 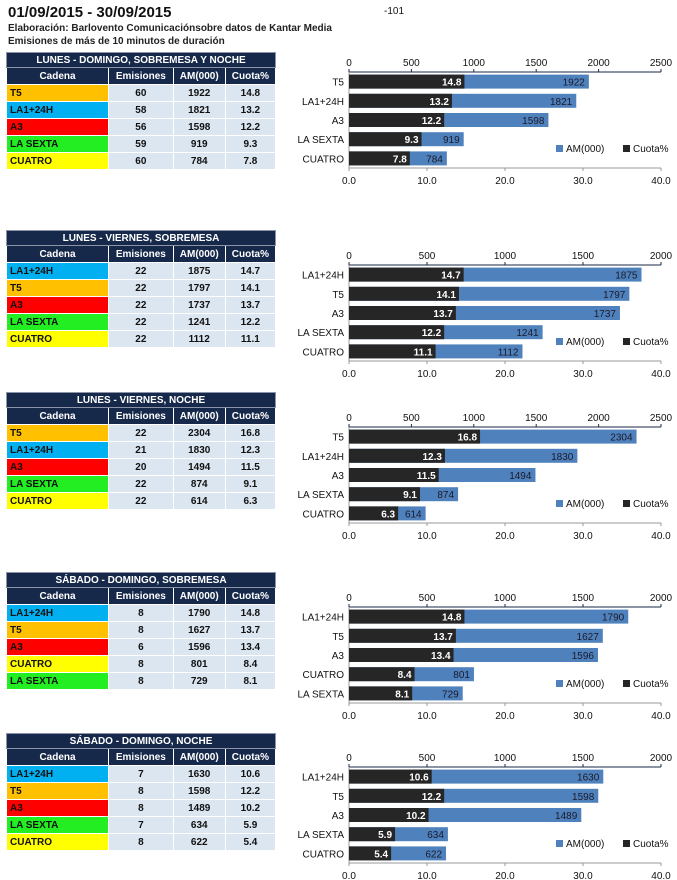 What do you see at coordinates (141, 238) in the screenshot?
I see `table-title: LUNES - VIERNES, SOBREMESA` at bounding box center [141, 238].